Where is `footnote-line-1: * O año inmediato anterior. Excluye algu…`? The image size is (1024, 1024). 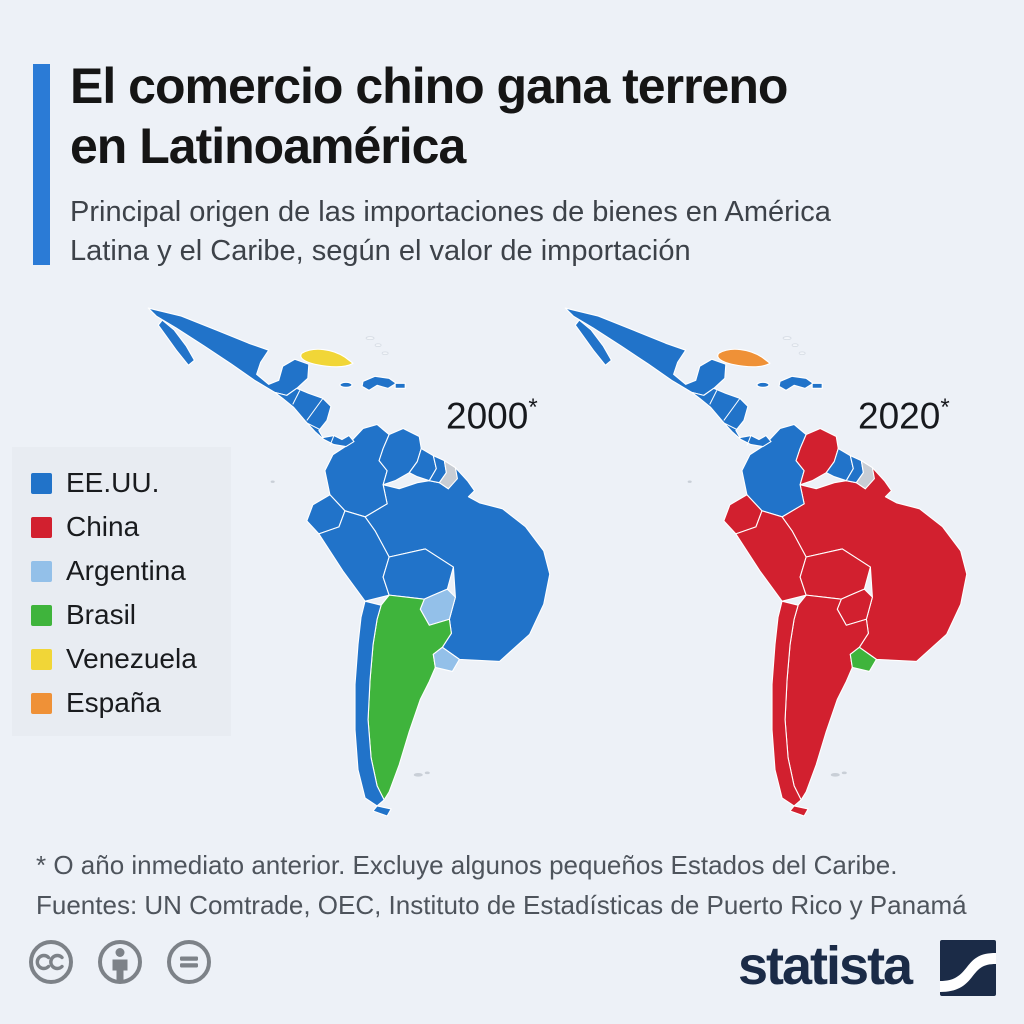
footnote-line-1: * O año inmediato anterior. Excluye algu… is located at coordinates (467, 865).